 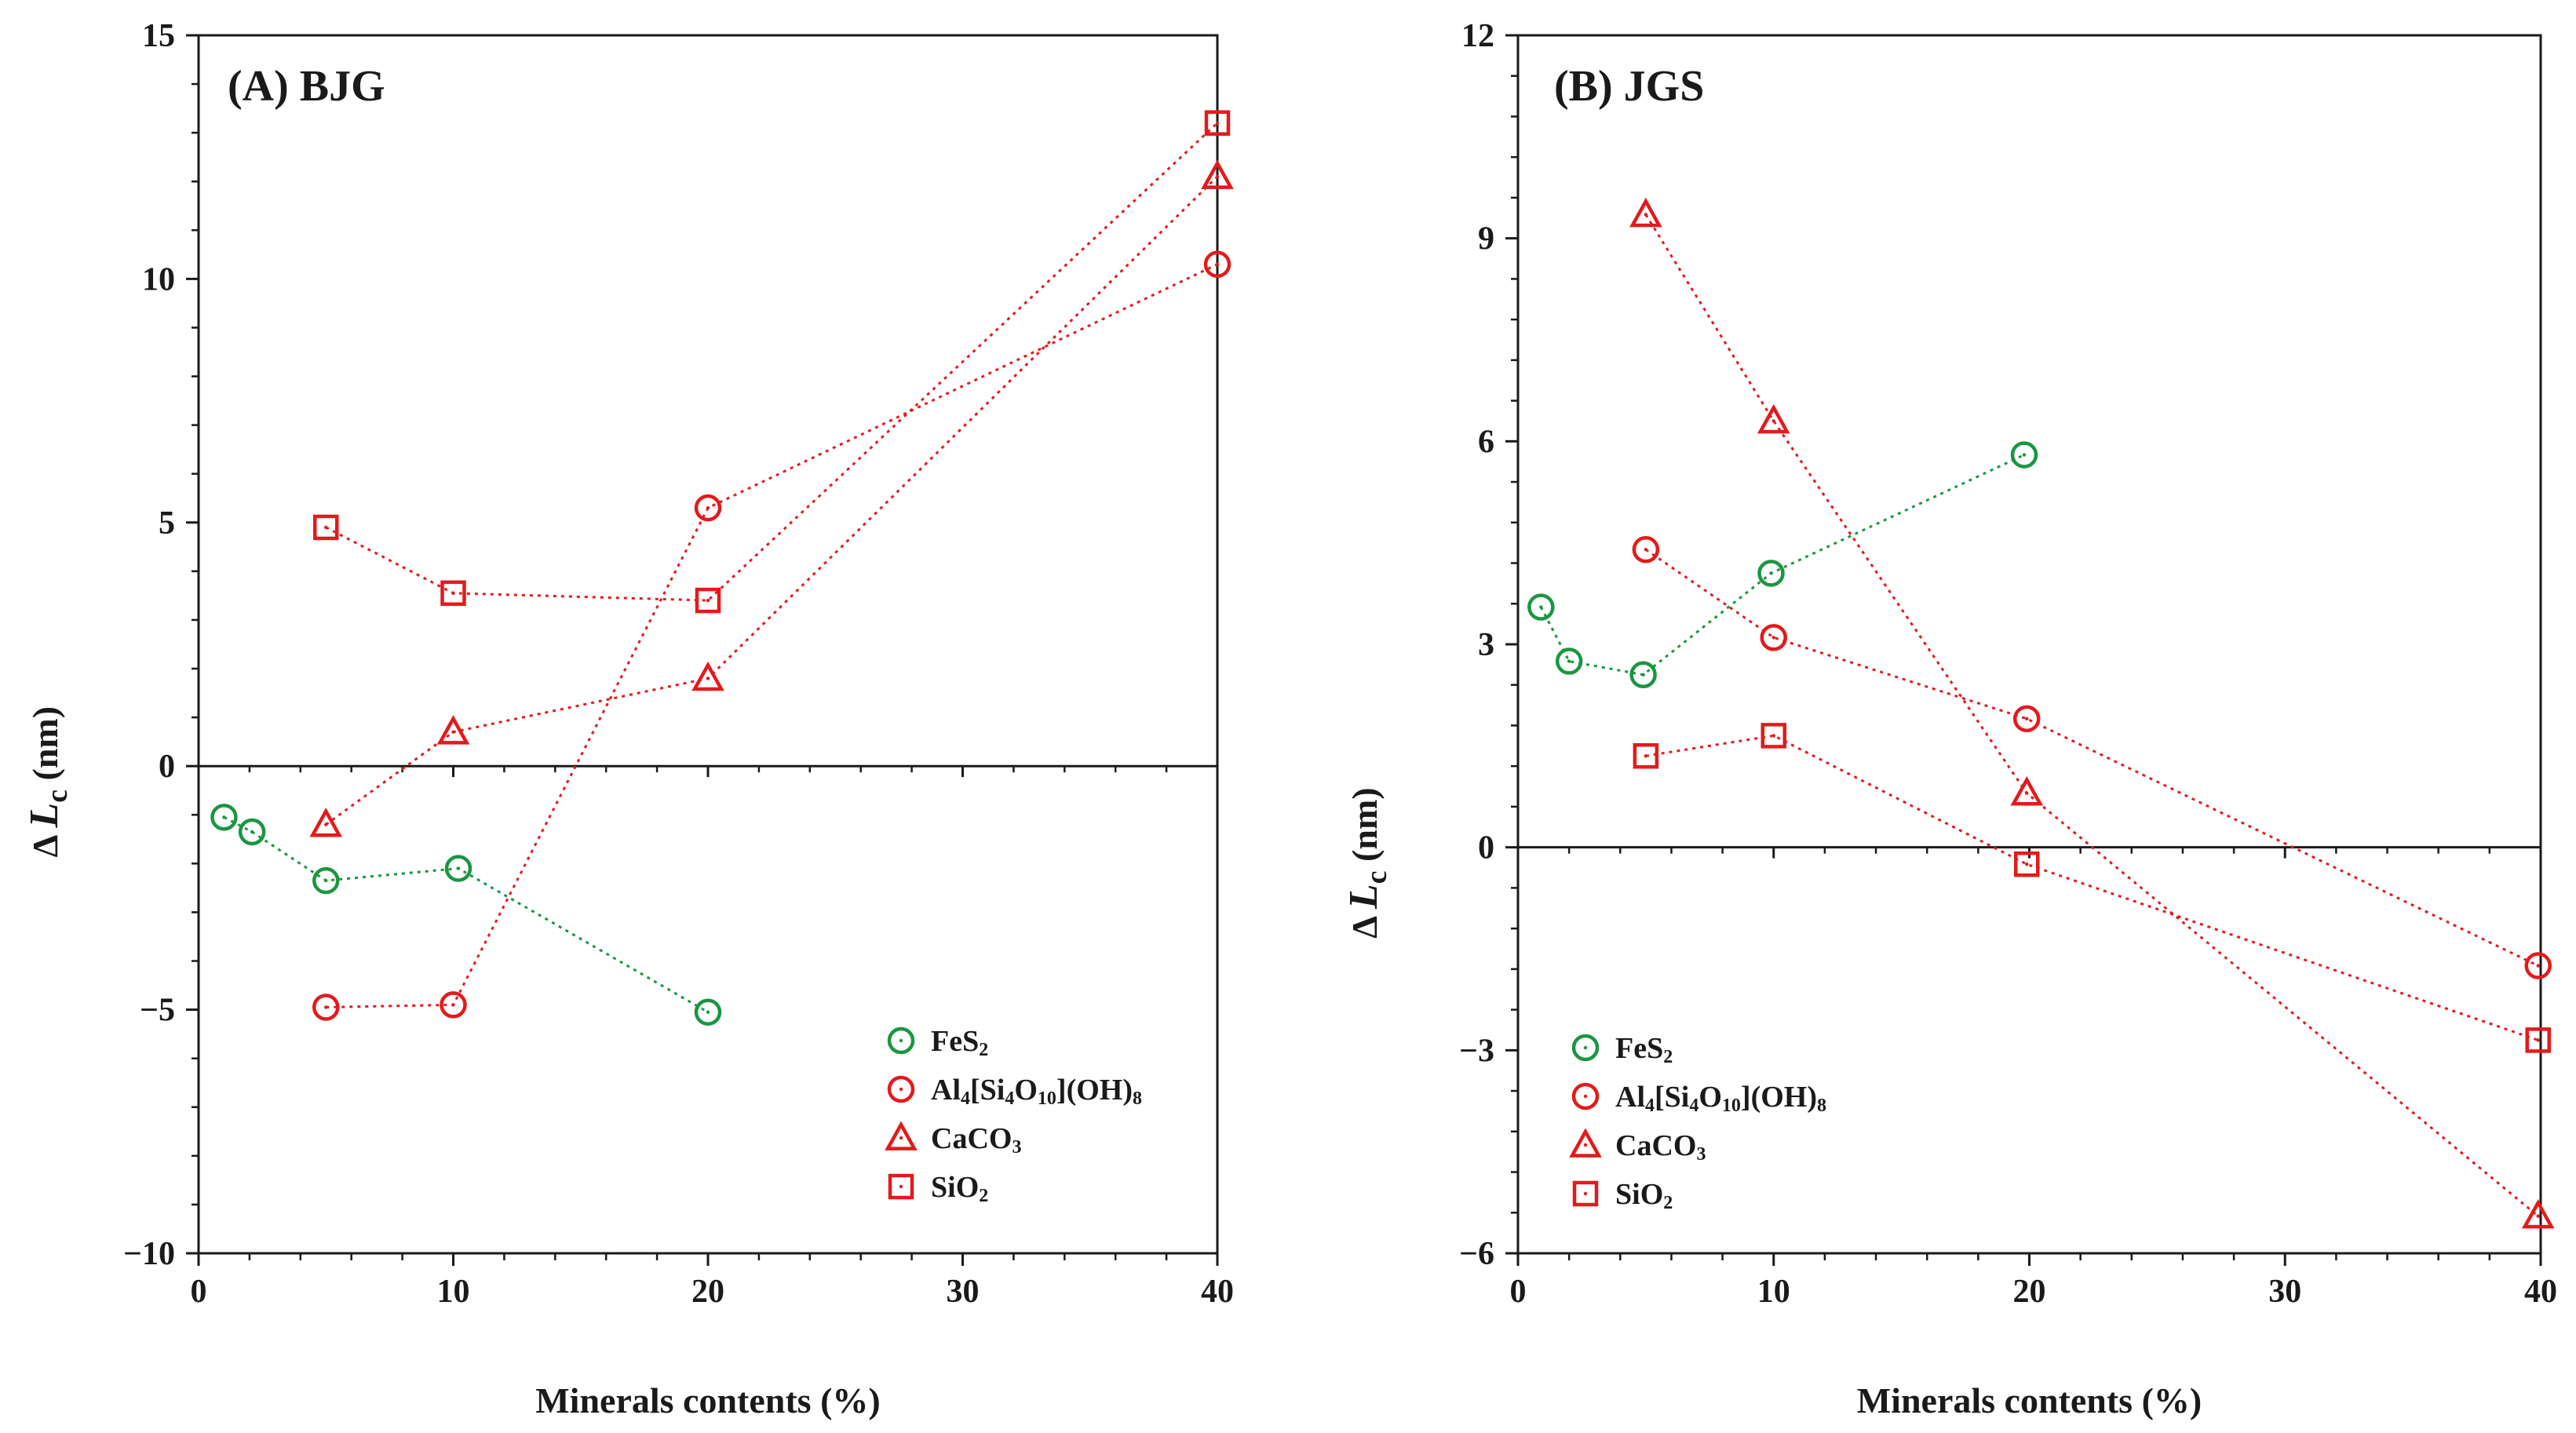 I want to click on panel-title: (A) BJG, so click(x=306, y=86).